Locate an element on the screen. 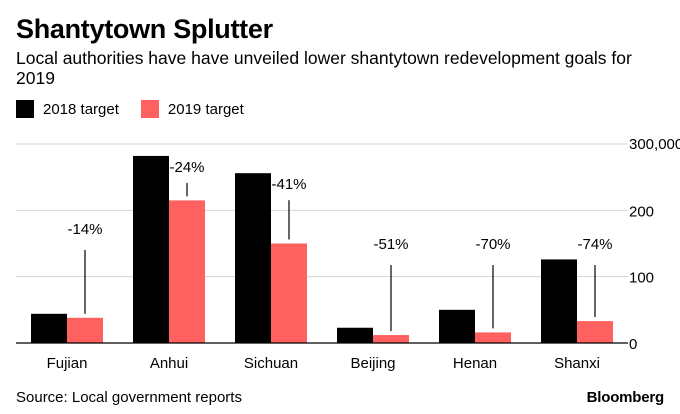 Image resolution: width=680 pixels, height=414 pixels. bar-anhui-2019 is located at coordinates (187, 271).